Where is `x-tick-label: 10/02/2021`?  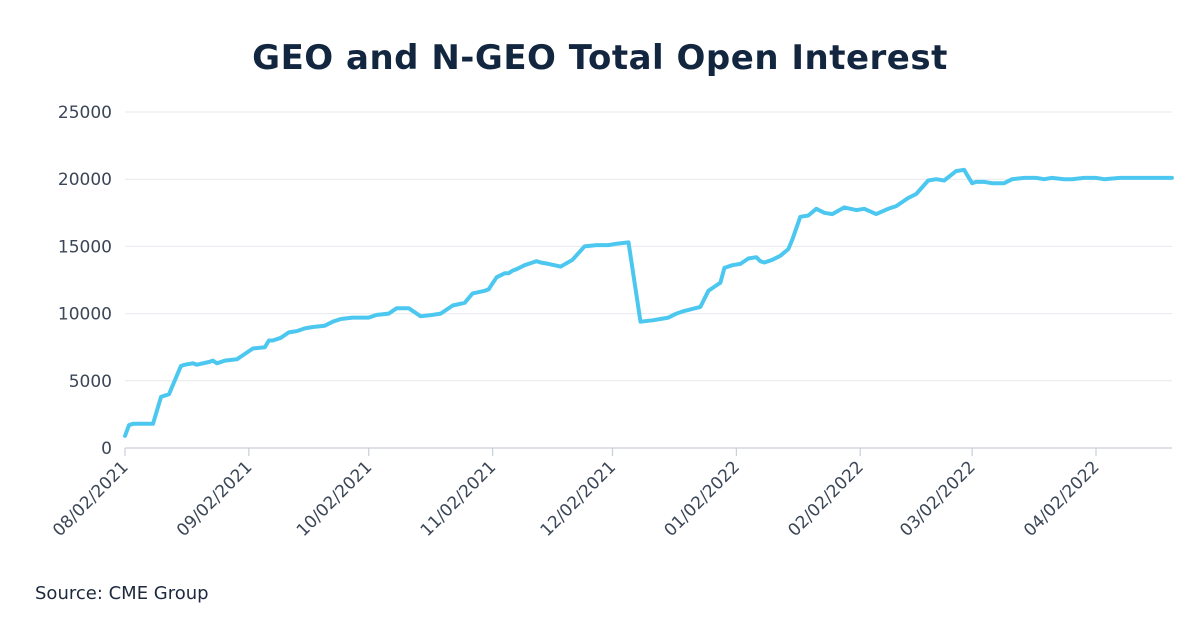 x-tick-label: 10/02/2021 is located at coordinates (334, 498).